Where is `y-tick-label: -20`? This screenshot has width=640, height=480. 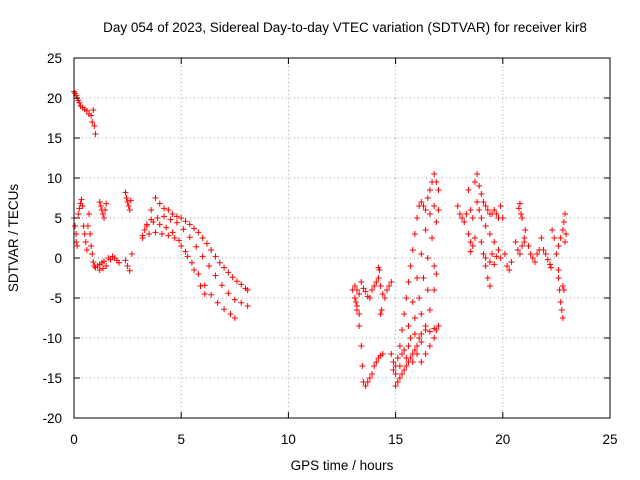
y-tick-label: -20 is located at coordinates (52, 418).